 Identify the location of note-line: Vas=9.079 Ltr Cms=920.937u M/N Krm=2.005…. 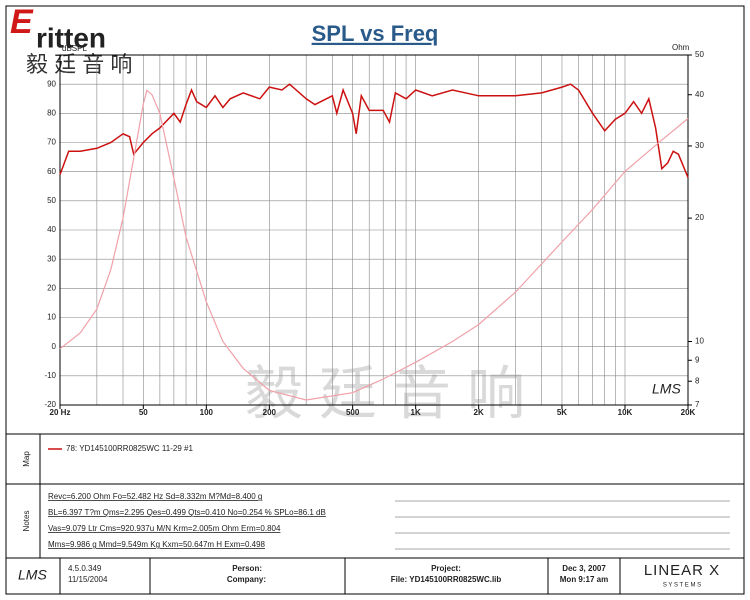
(164, 528).